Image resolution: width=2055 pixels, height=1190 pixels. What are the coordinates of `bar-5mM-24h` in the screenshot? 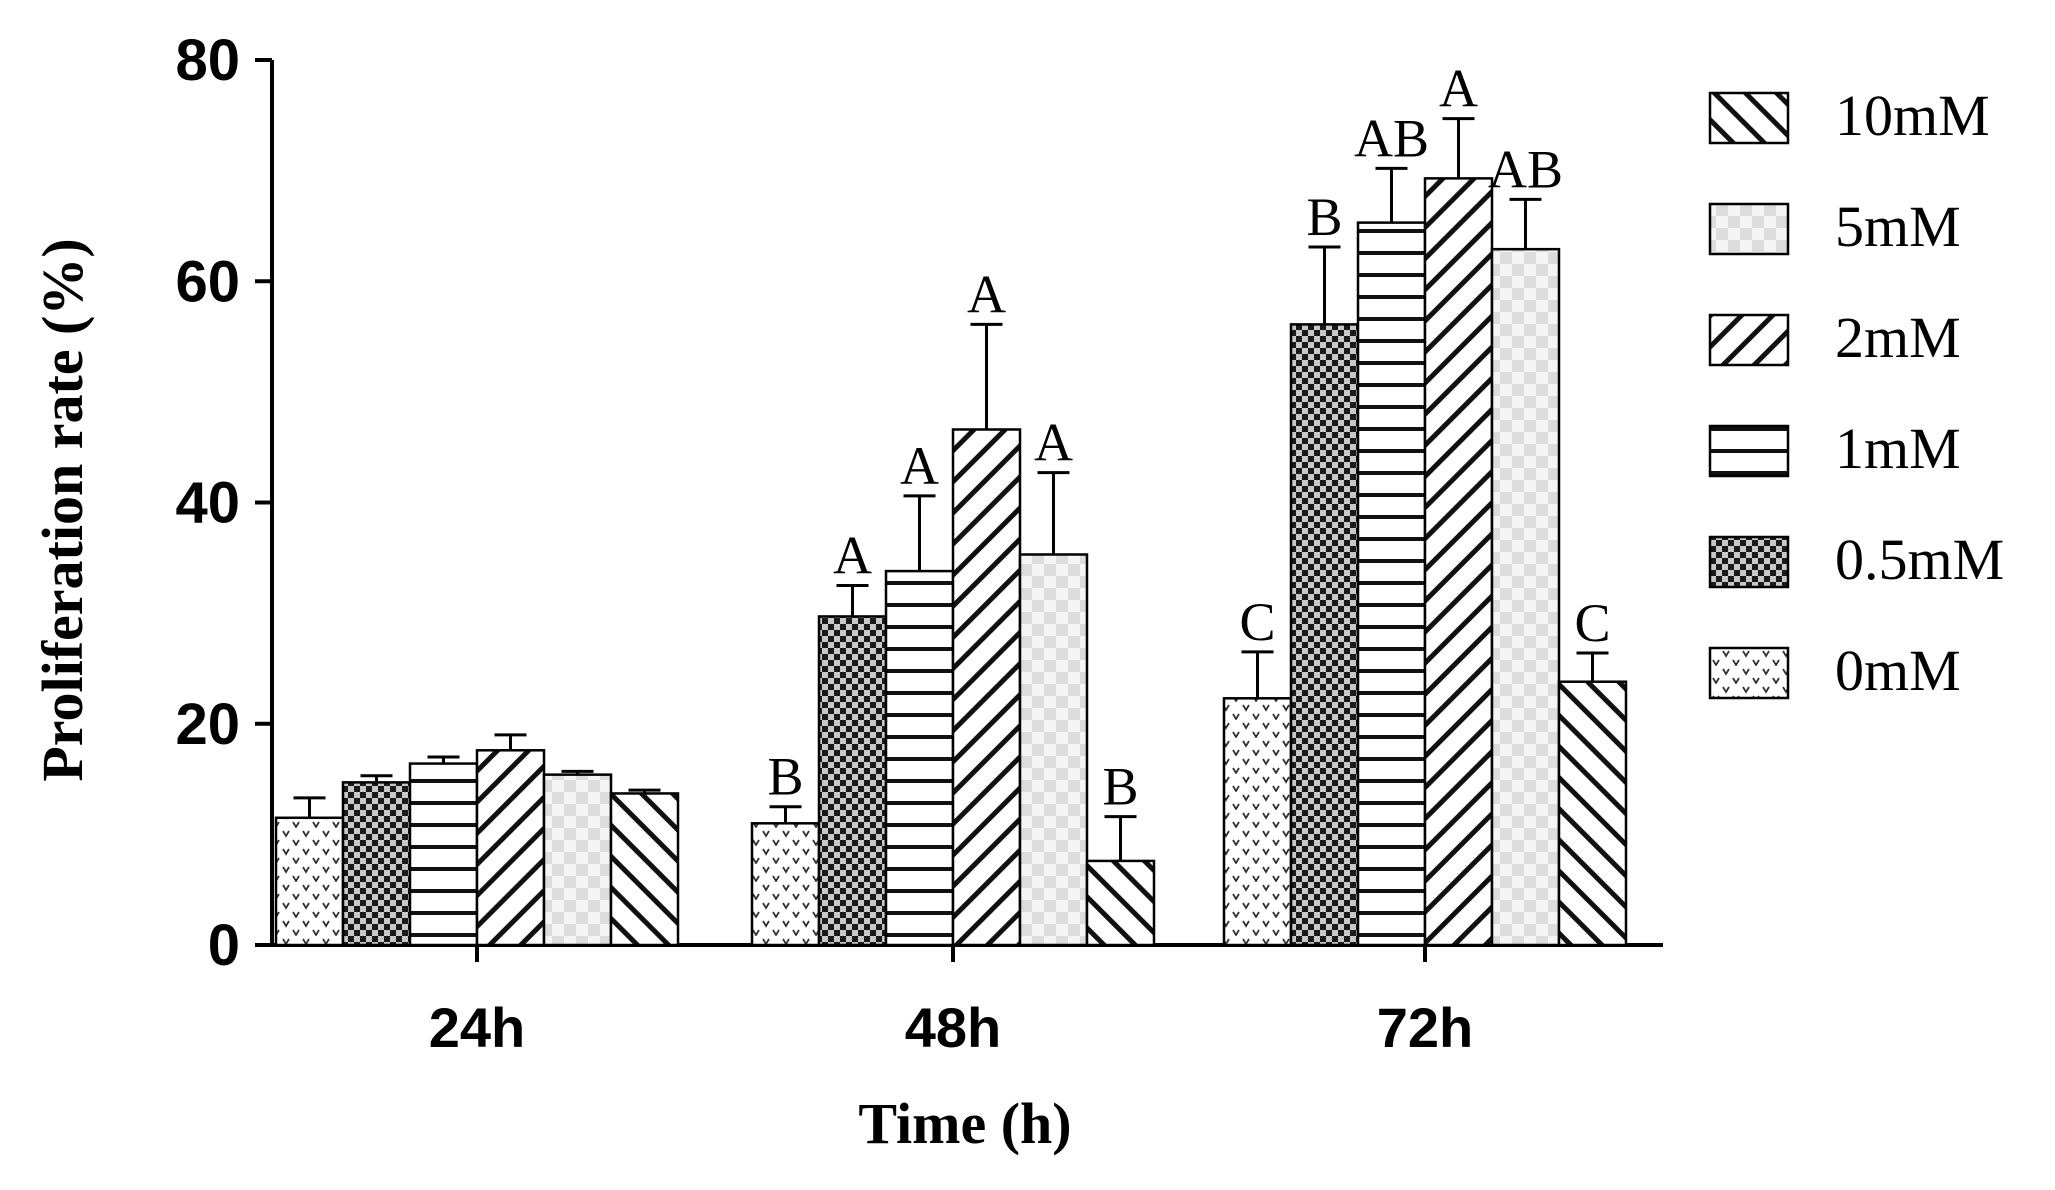 It's located at (577, 860).